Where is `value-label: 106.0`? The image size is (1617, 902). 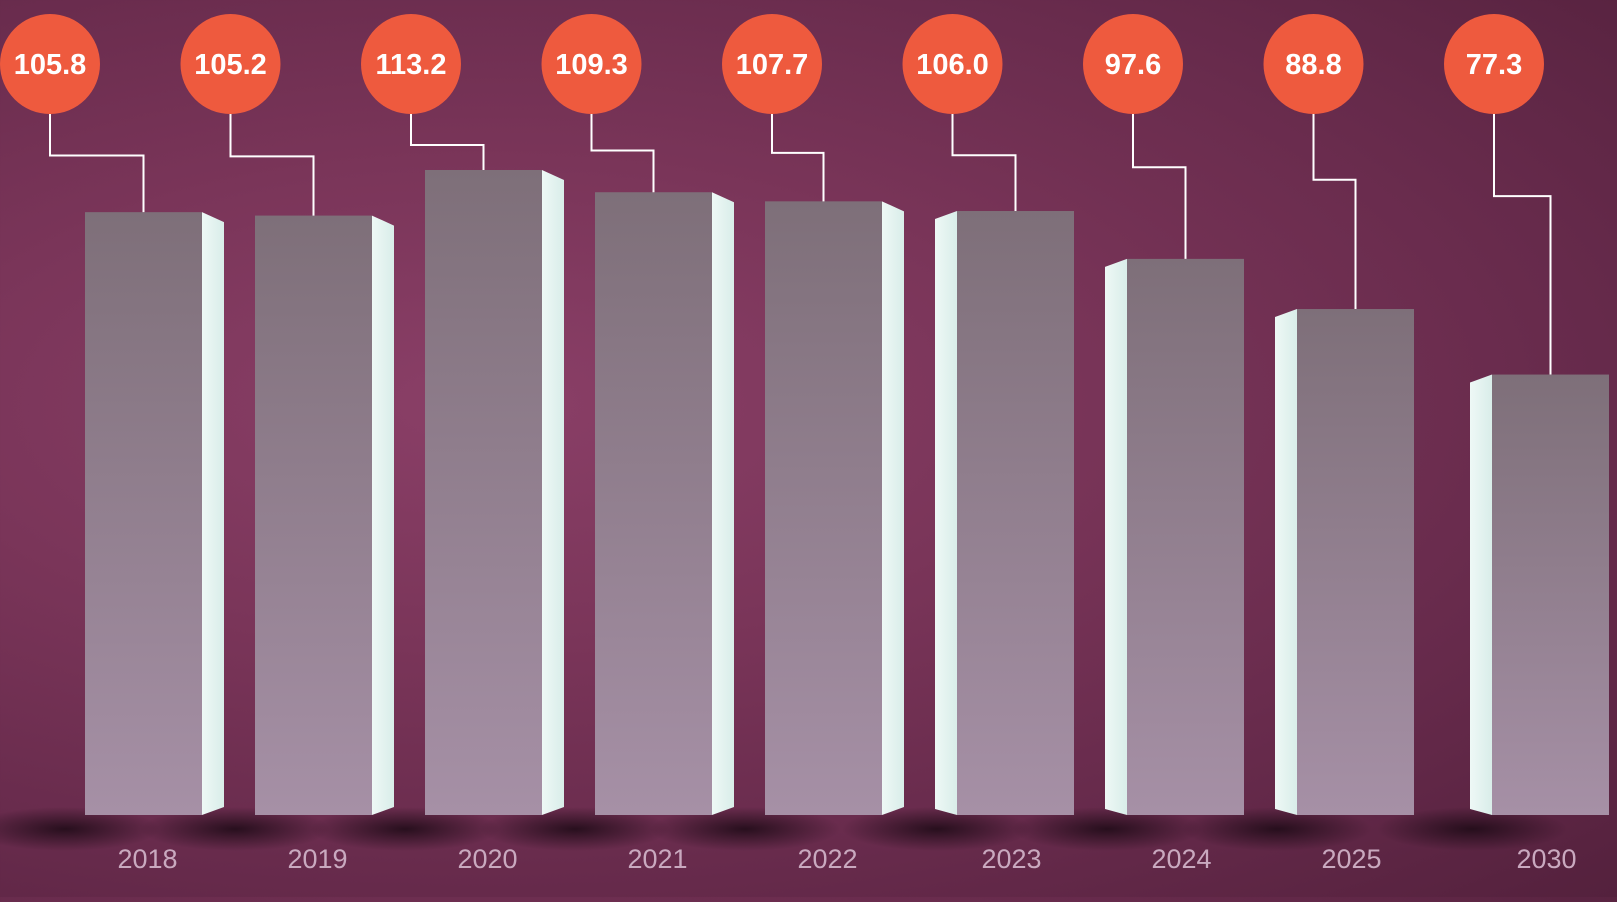
value-label: 106.0 is located at coordinates (952, 65).